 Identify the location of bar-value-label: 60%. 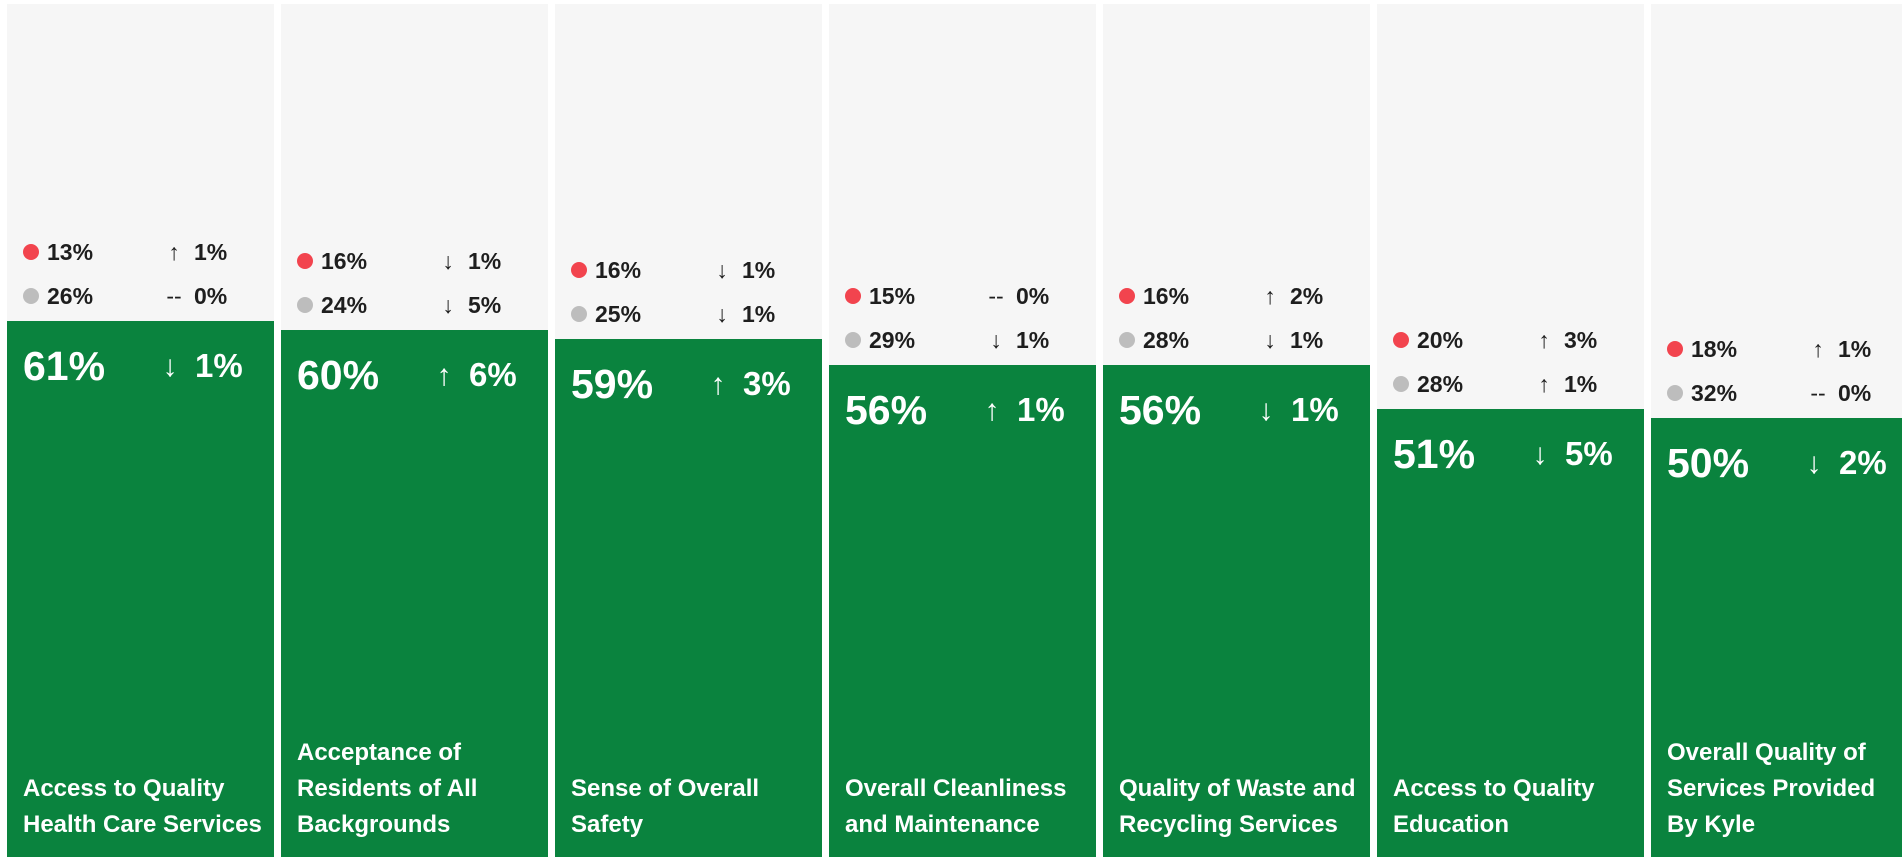
(338, 375).